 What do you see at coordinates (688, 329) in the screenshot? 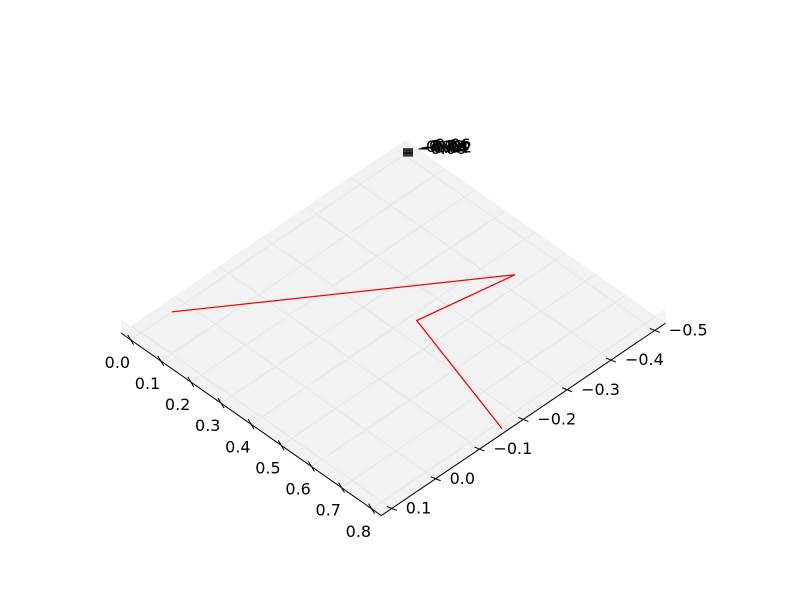
I see `y-tick-label: −0.5` at bounding box center [688, 329].